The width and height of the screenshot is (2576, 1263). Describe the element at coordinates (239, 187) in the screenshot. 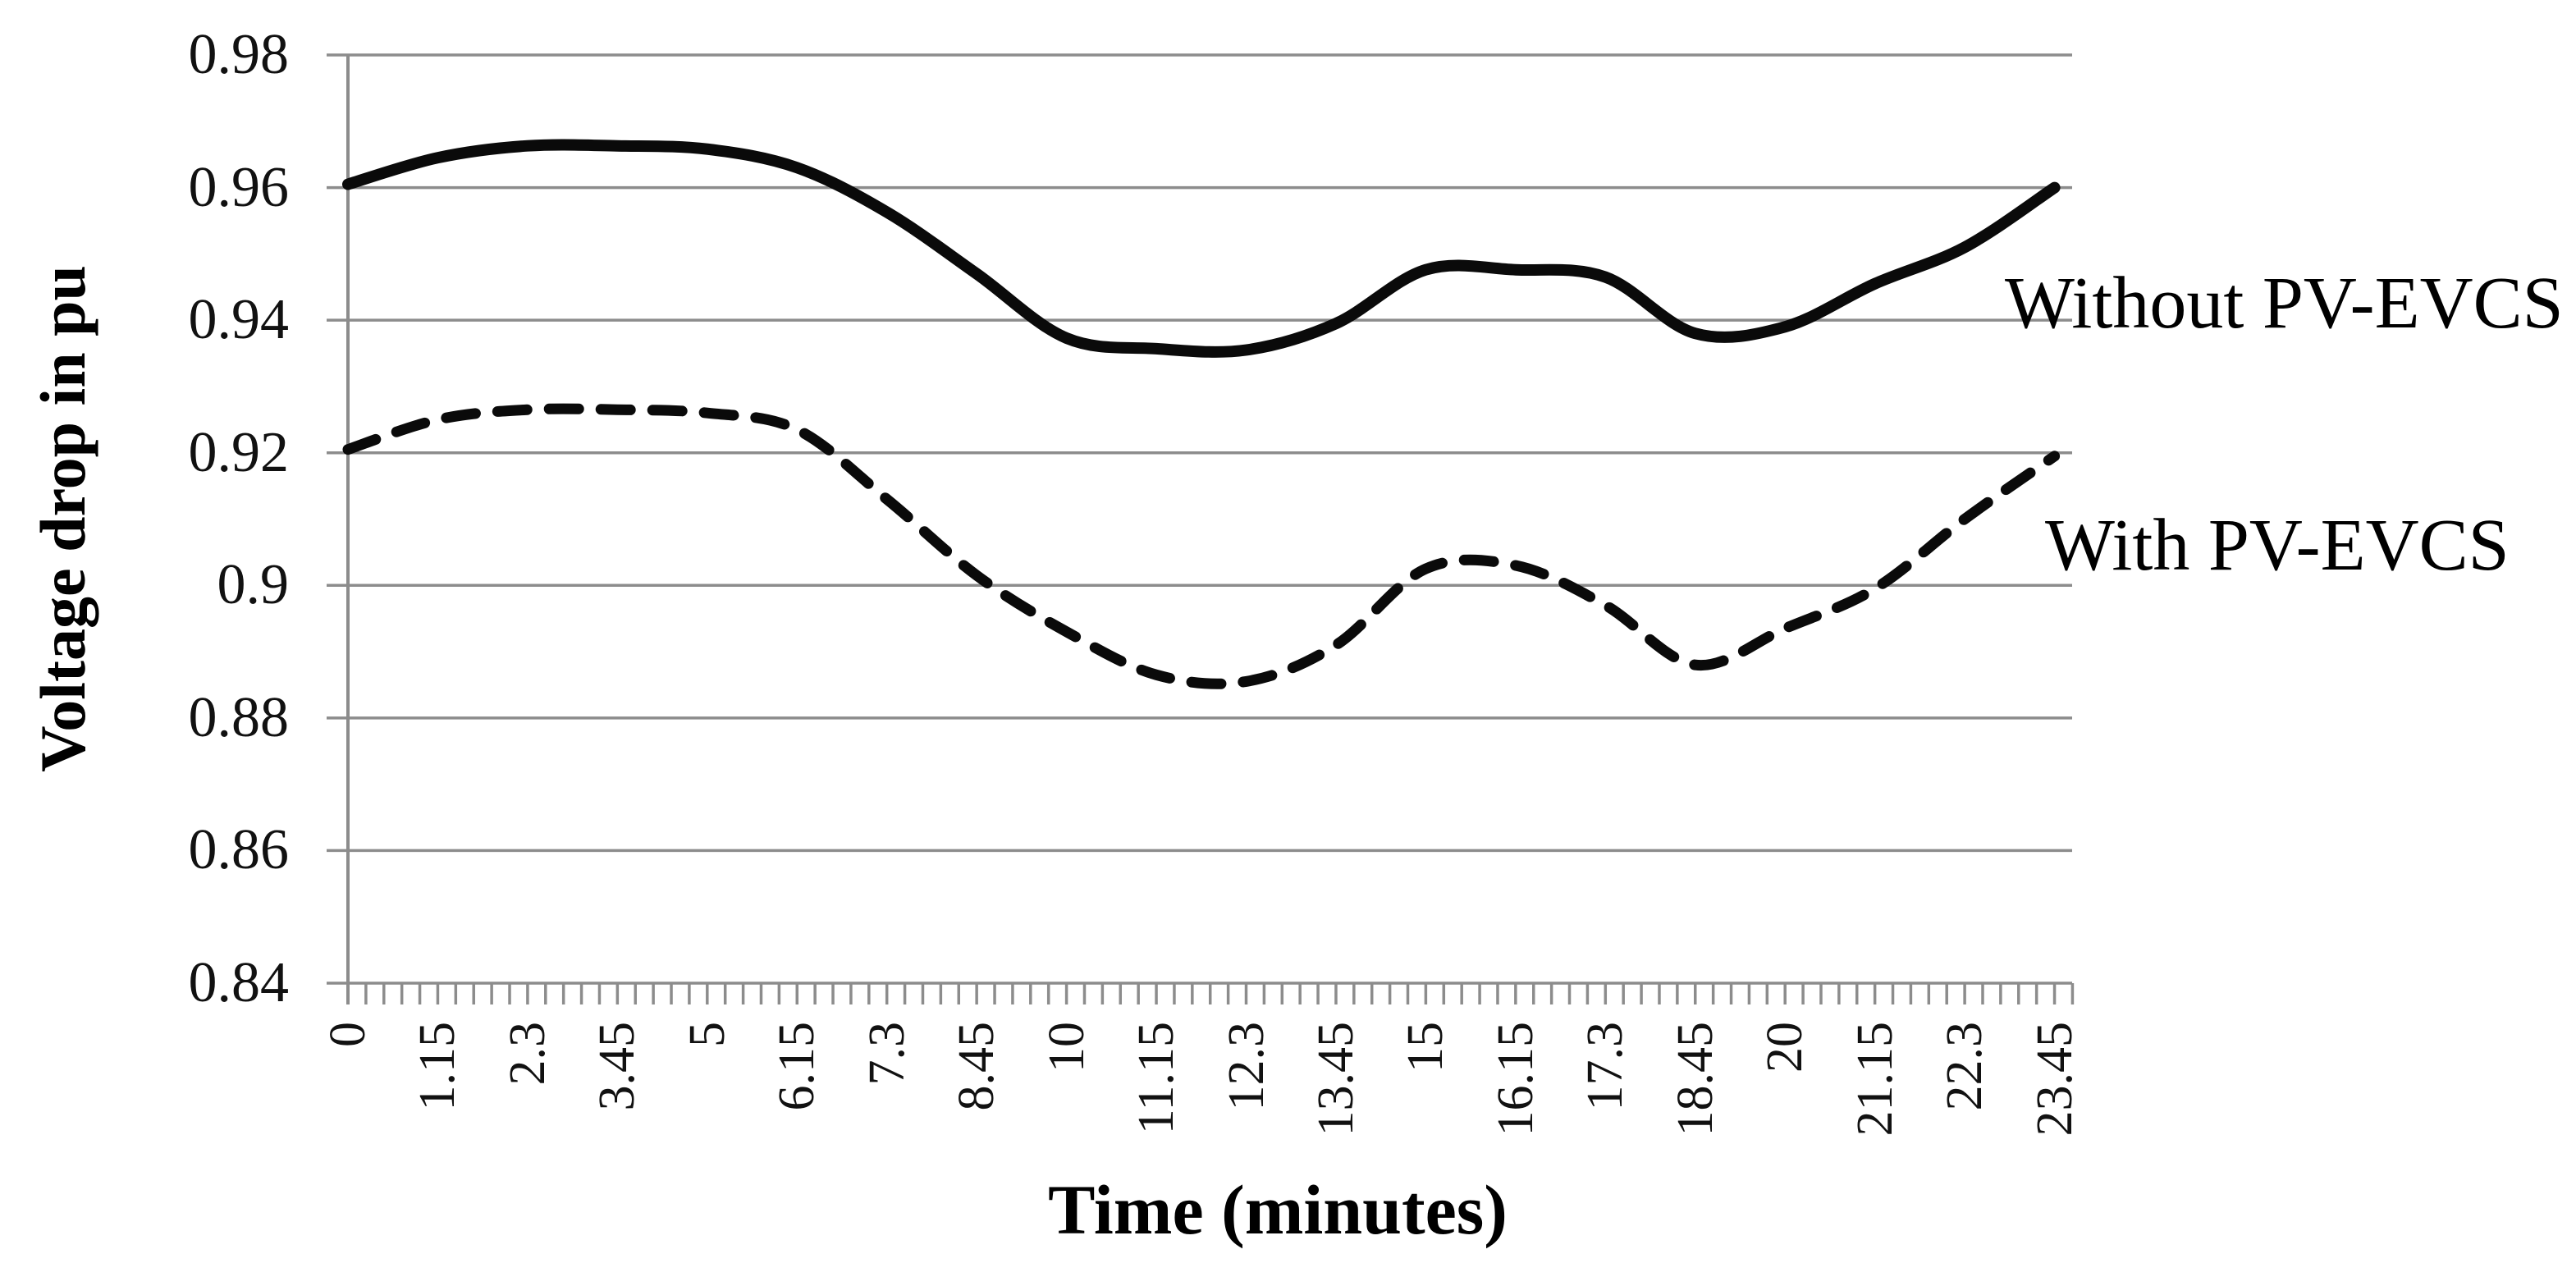

I see `y-tick-label: 0.96` at that location.